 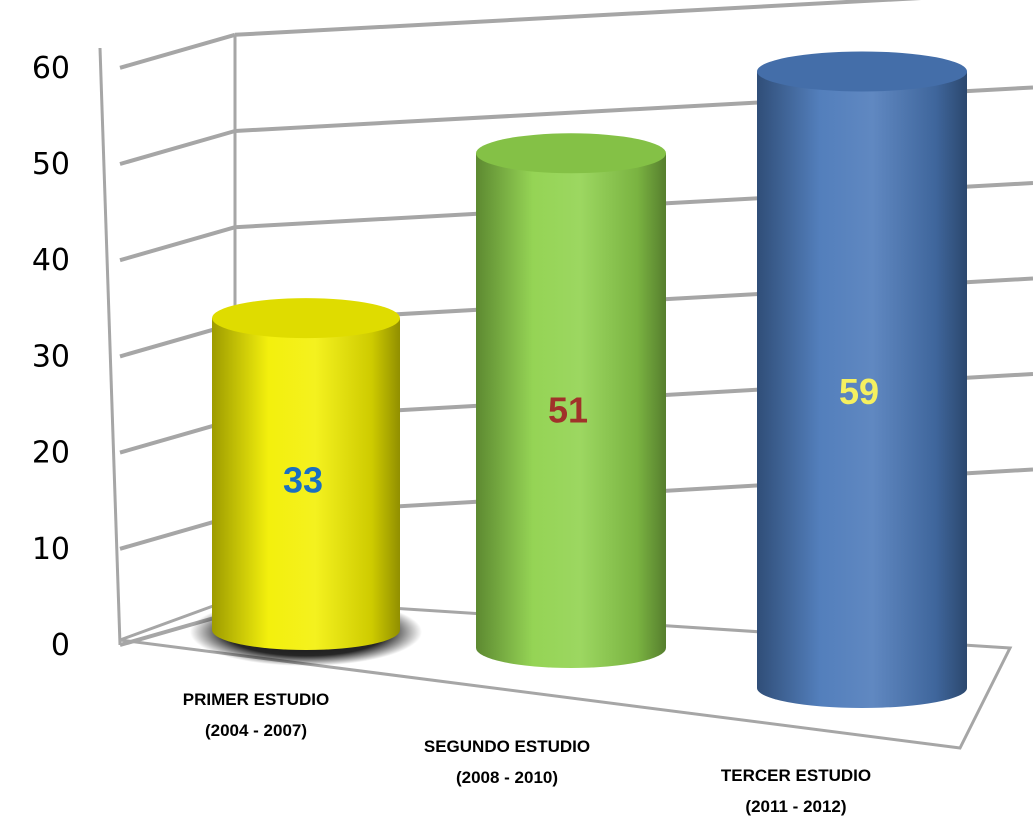 I want to click on y-tick-label: 30, so click(x=51, y=356).